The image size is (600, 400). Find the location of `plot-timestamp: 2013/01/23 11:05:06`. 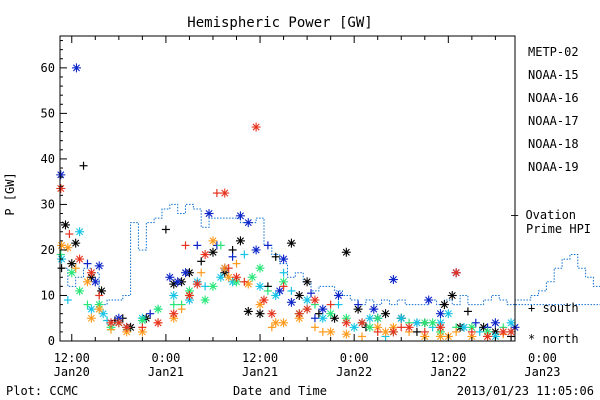

plot-timestamp: 2013/01/23 11:05:06 is located at coordinates (525, 391).